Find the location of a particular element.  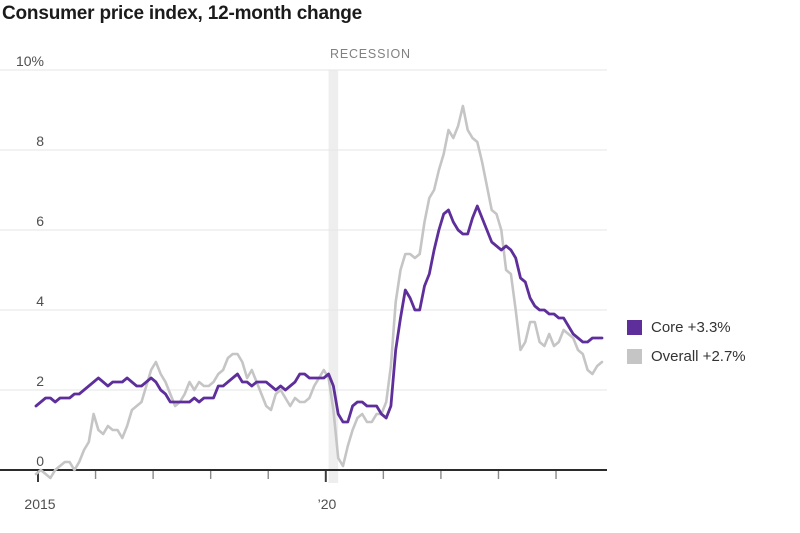

y-tick-label-6: 6 is located at coordinates (40, 221).